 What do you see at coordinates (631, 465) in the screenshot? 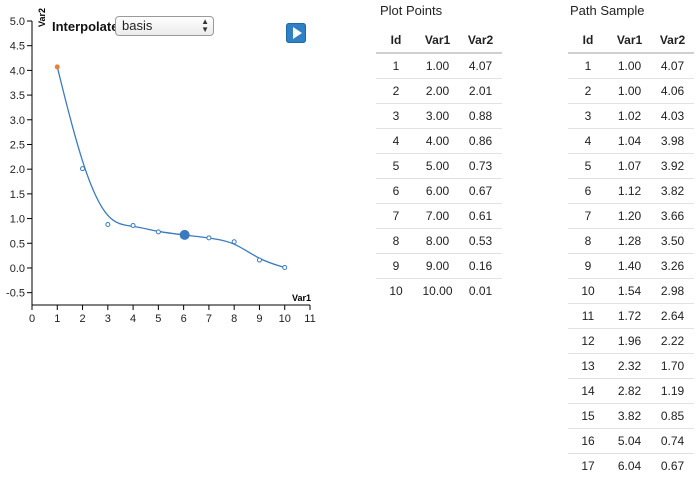
I see `table-row: 17 6.04 0.67` at bounding box center [631, 465].